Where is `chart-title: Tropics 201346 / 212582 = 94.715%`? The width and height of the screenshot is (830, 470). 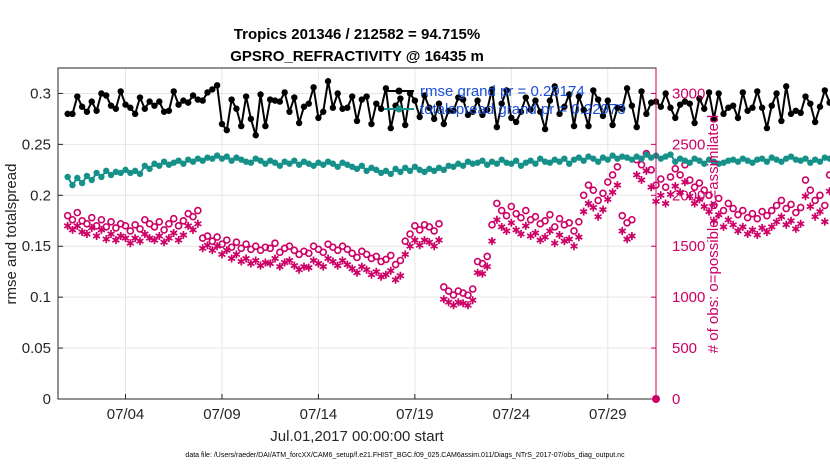 chart-title: Tropics 201346 / 212582 = 94.715% is located at coordinates (357, 34).